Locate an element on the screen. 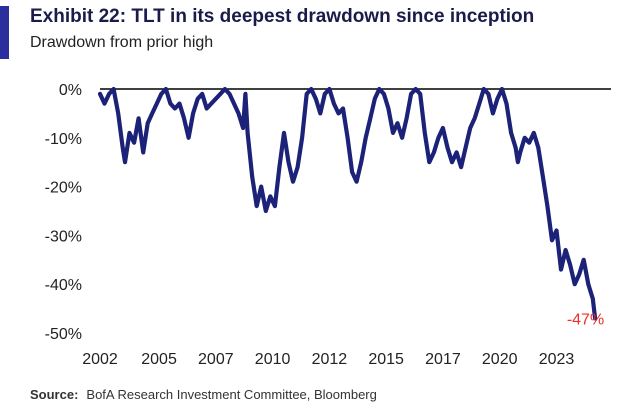 The height and width of the screenshot is (409, 624). x-axis: 2002 2005 2007 2010 2012 2015 2017 2020 2023 is located at coordinates (328, 359).